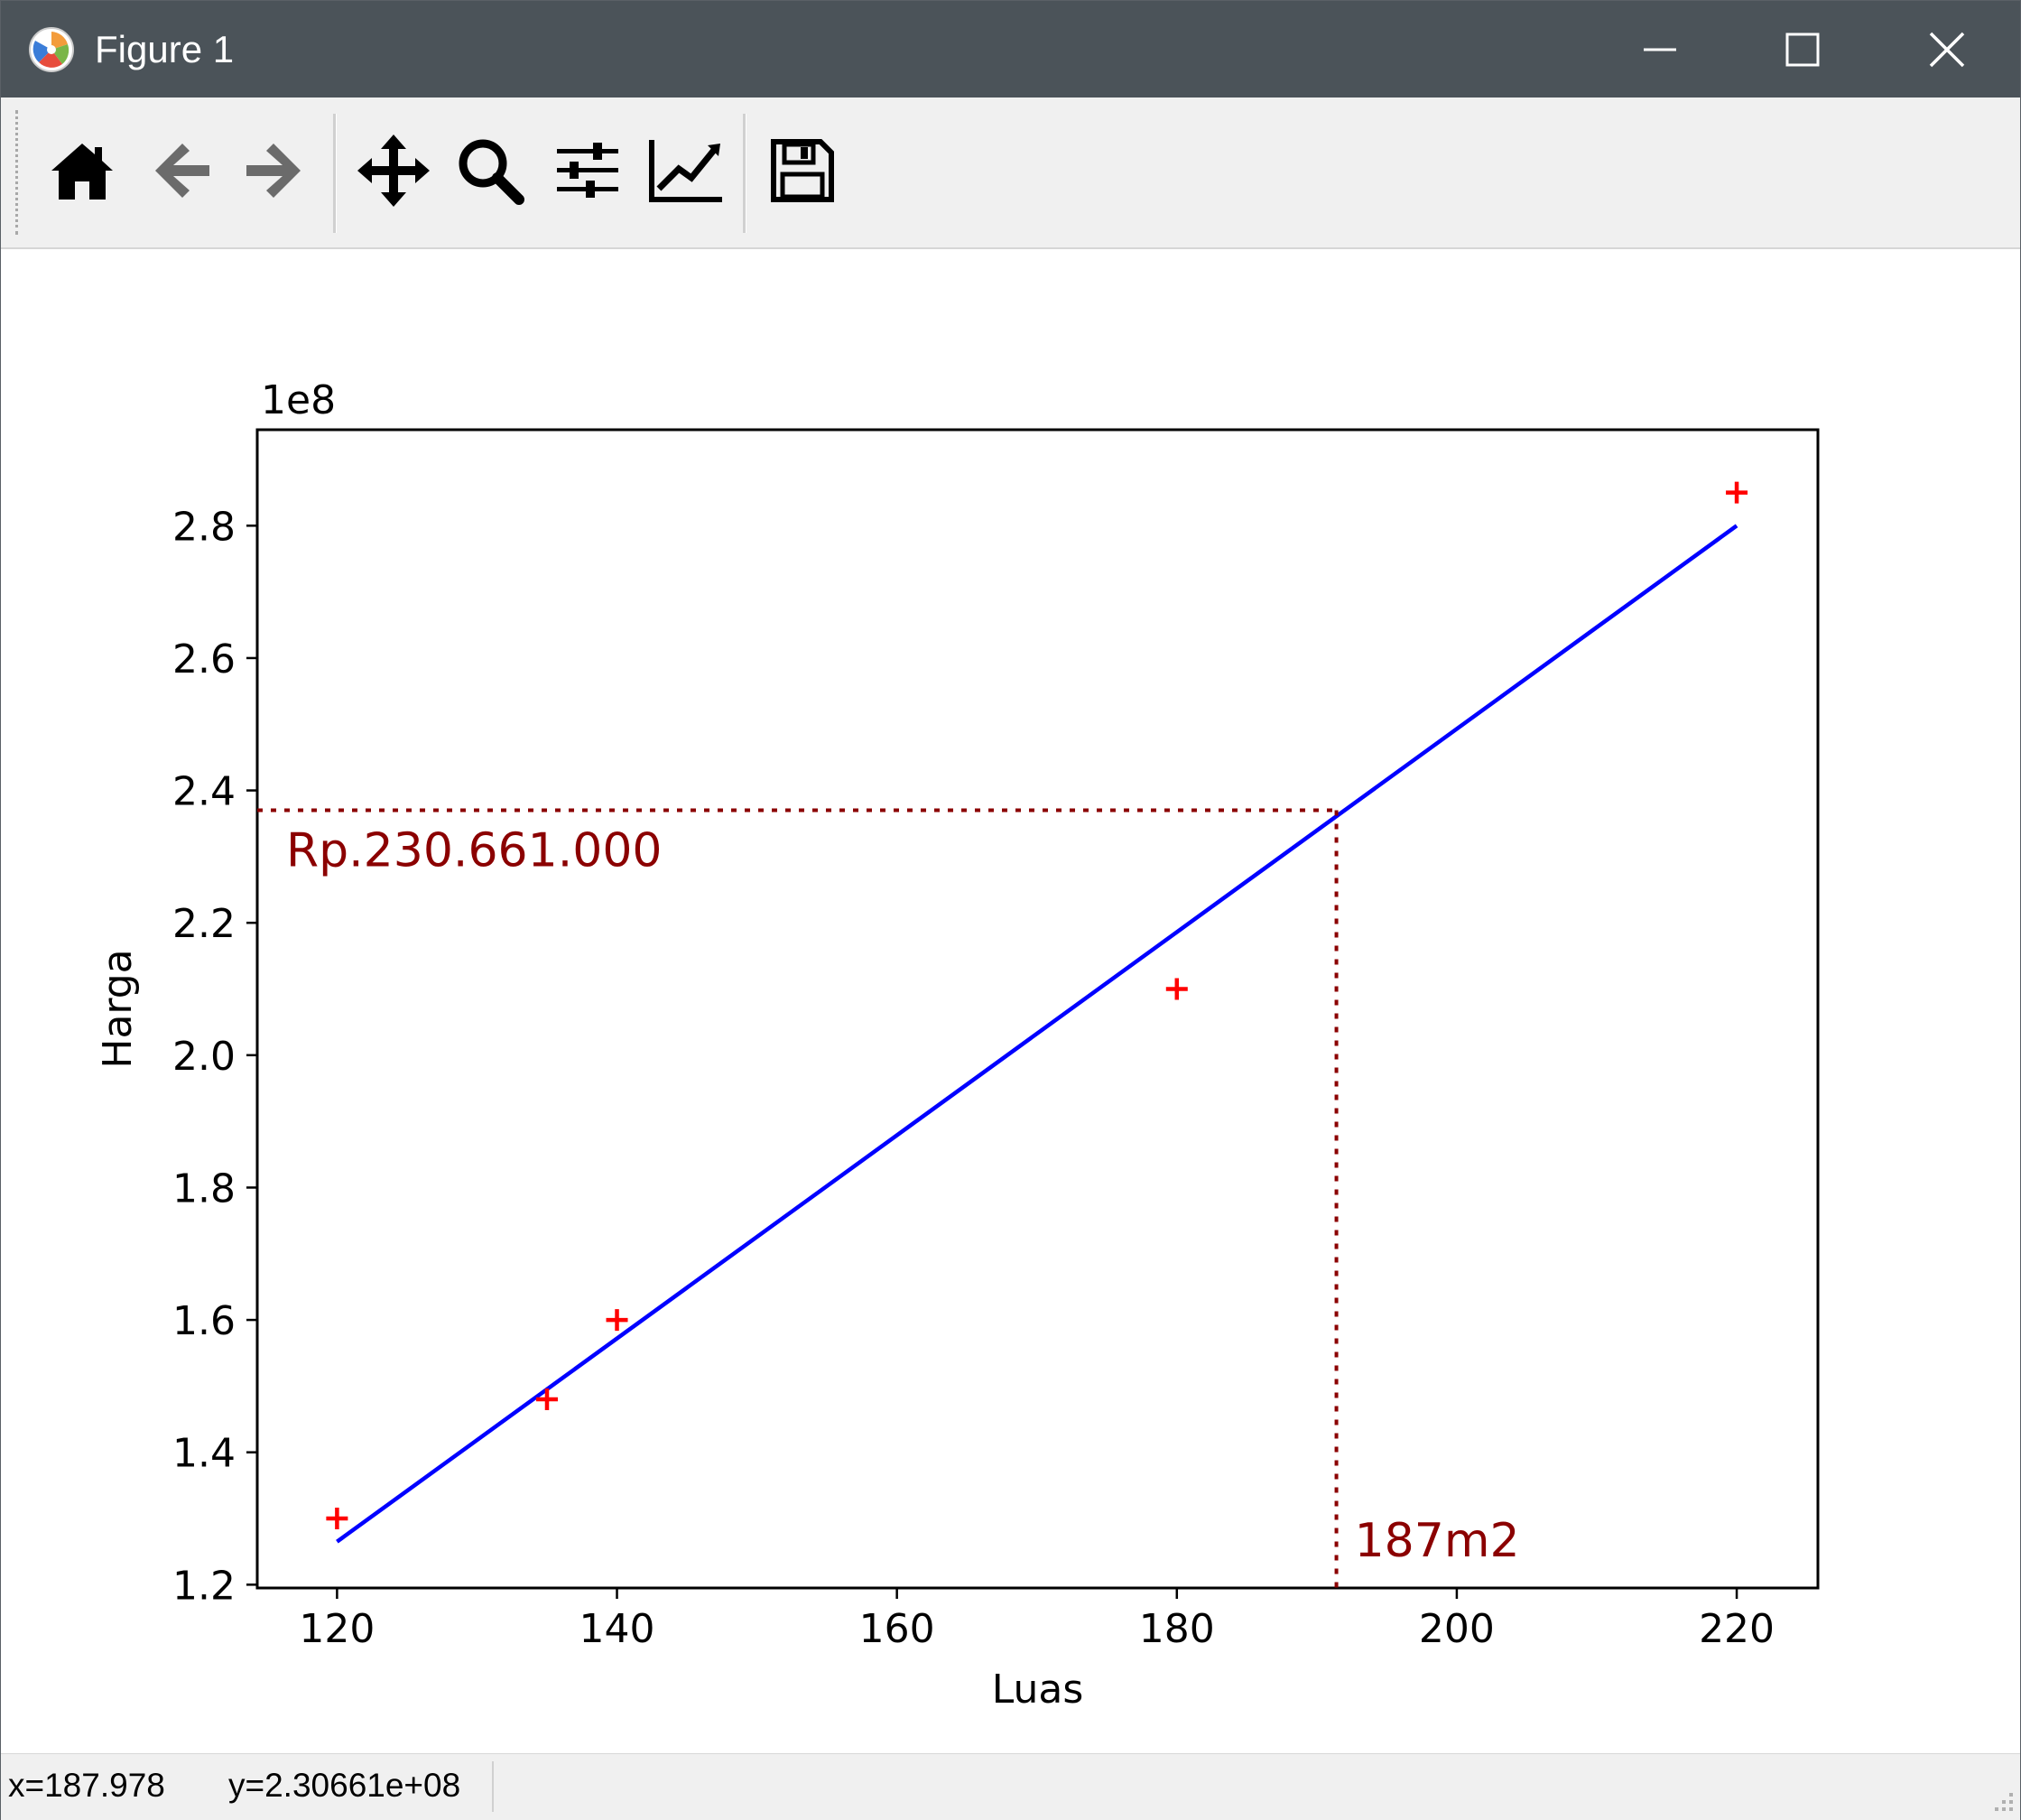 The height and width of the screenshot is (1820, 2021). What do you see at coordinates (118, 1008) in the screenshot?
I see `y-axis-label: Harga` at bounding box center [118, 1008].